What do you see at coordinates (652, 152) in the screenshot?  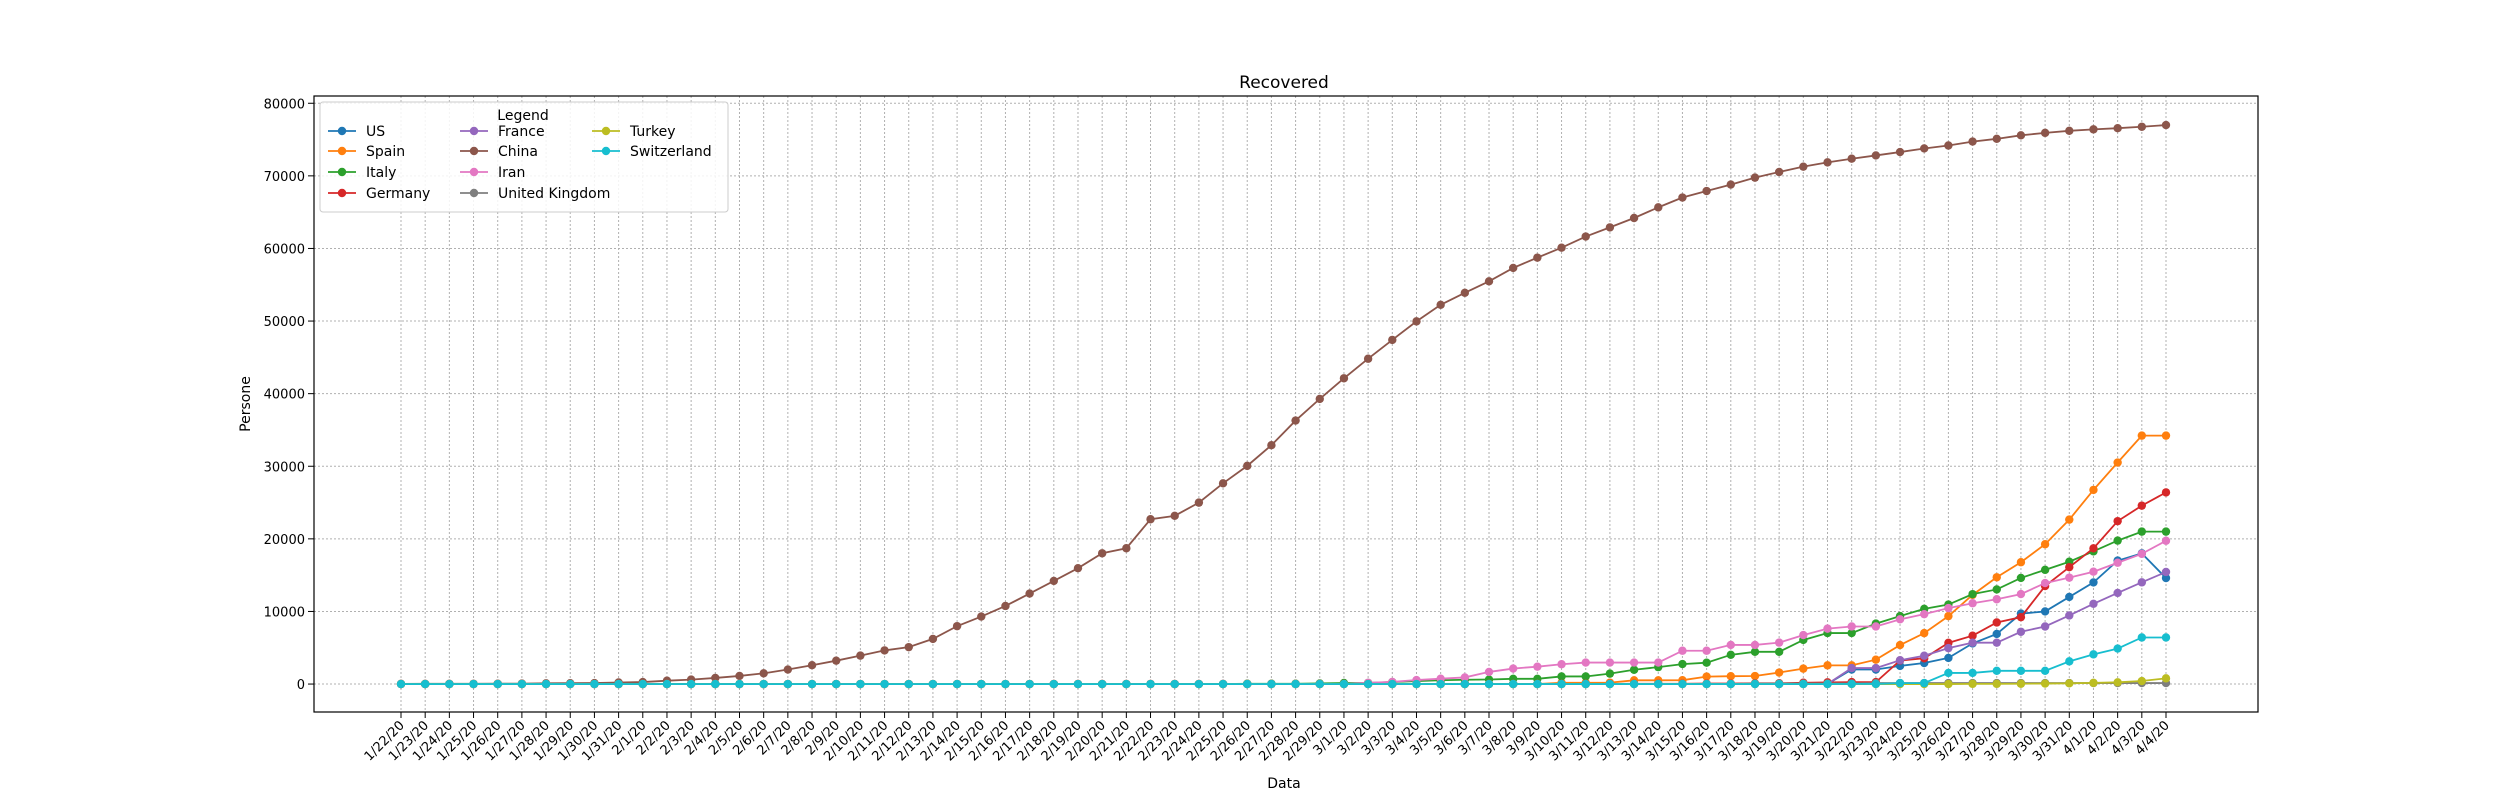 I see `legend-item: Switzerland` at bounding box center [652, 152].